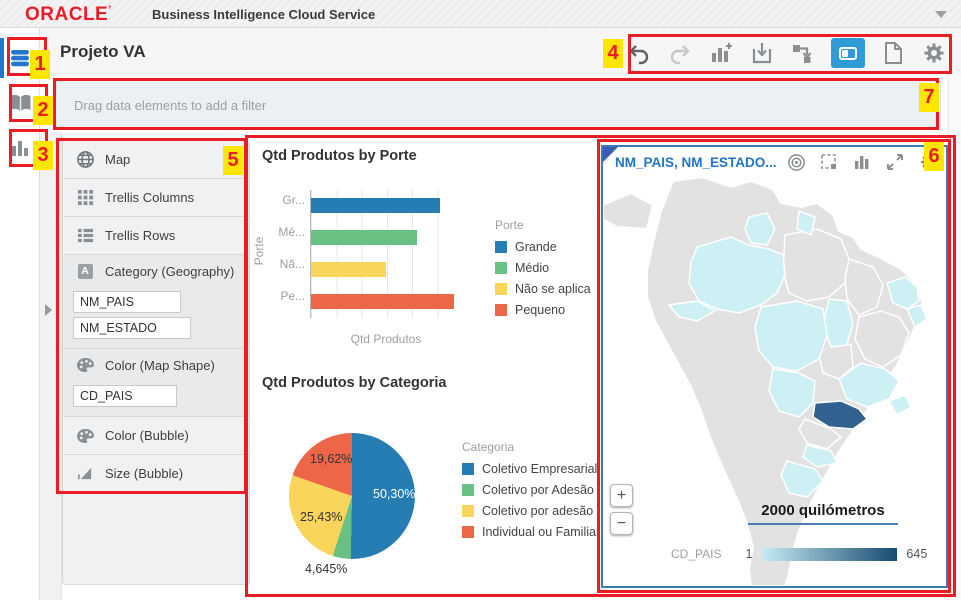 Image resolution: width=961 pixels, height=600 pixels. I want to click on size-bubble-label: Size (Bubble), so click(144, 473).